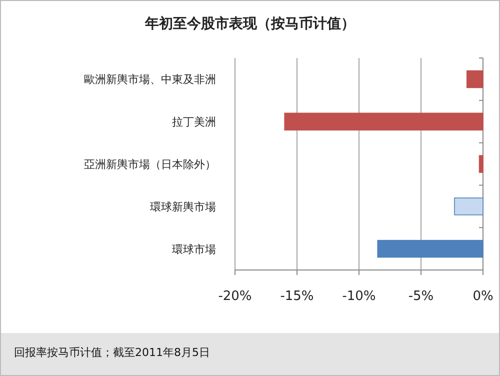  I want to click on y-tick-label: 歐洲新輿市場、中東及非洲, so click(150, 79).